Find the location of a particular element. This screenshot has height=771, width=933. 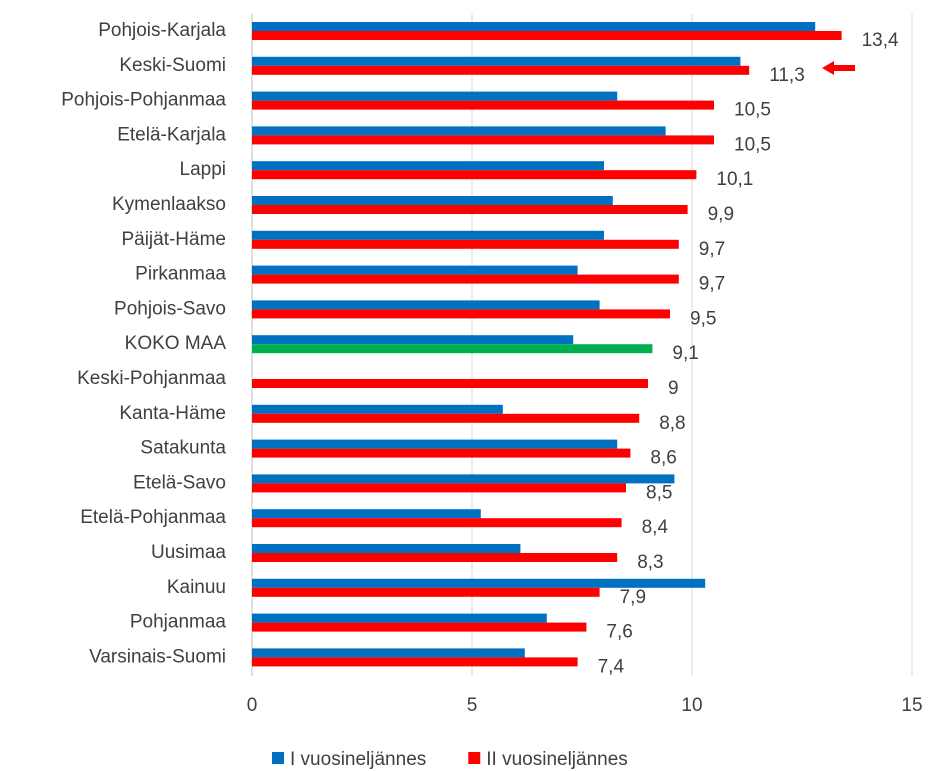

y-tick-label: Pirkanmaa is located at coordinates (180, 274).